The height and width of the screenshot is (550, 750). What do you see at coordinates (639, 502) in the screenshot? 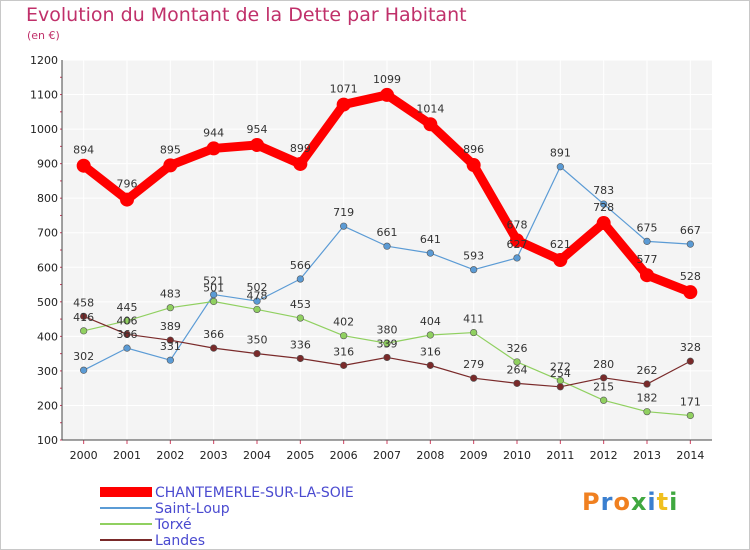
I see `logo-letter: x` at bounding box center [639, 502].